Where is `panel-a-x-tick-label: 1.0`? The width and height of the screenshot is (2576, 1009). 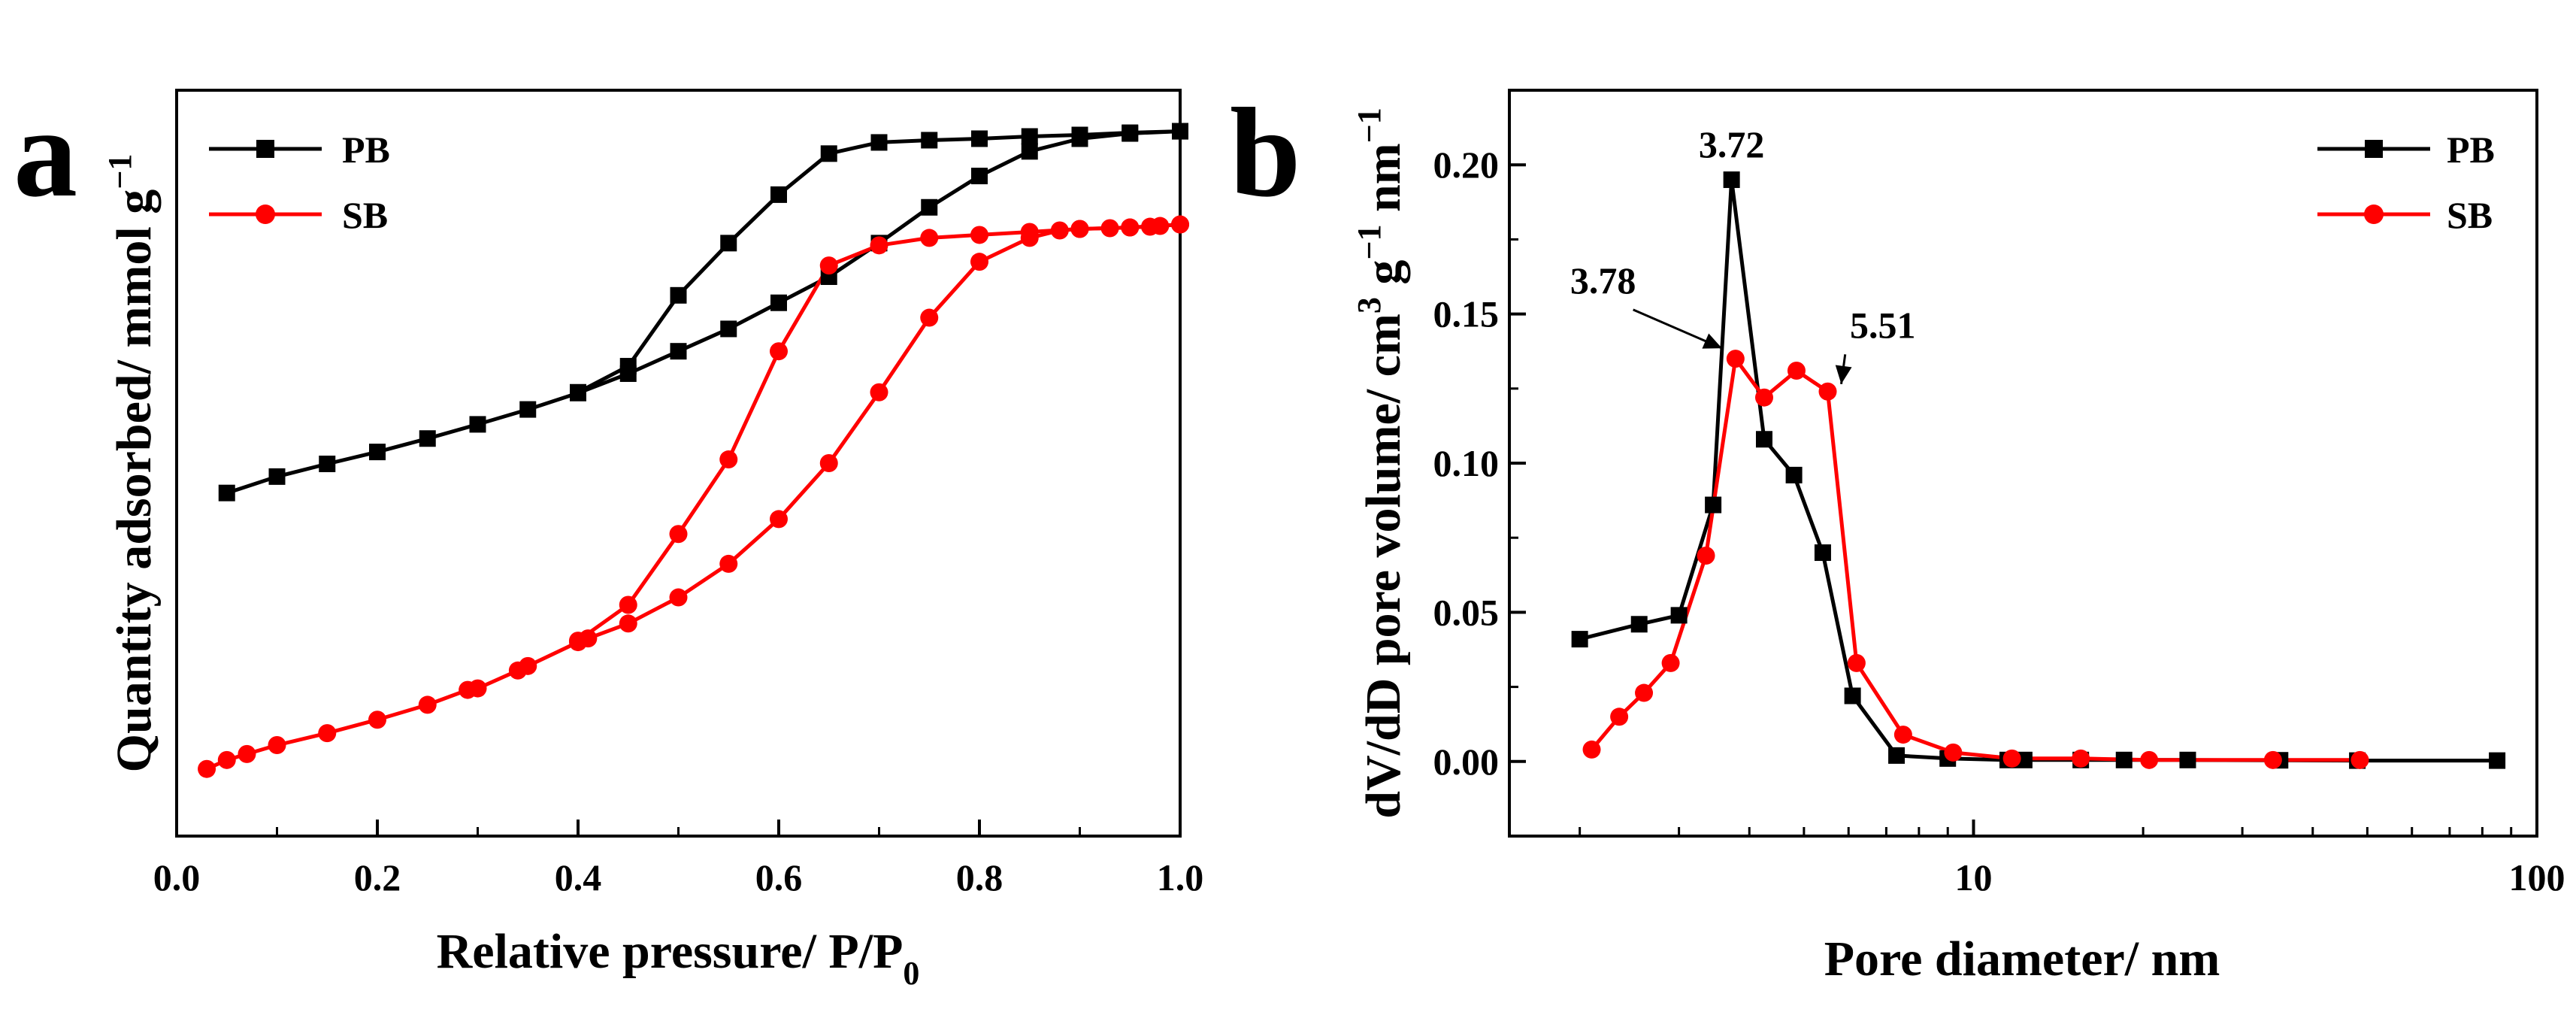 panel-a-x-tick-label: 1.0 is located at coordinates (1180, 877).